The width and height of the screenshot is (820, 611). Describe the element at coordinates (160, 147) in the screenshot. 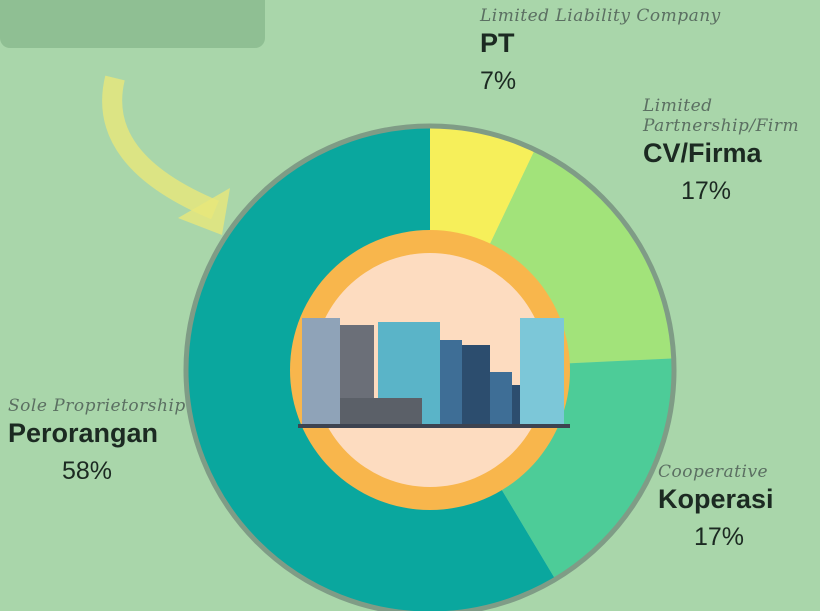

I see `arrow` at that location.